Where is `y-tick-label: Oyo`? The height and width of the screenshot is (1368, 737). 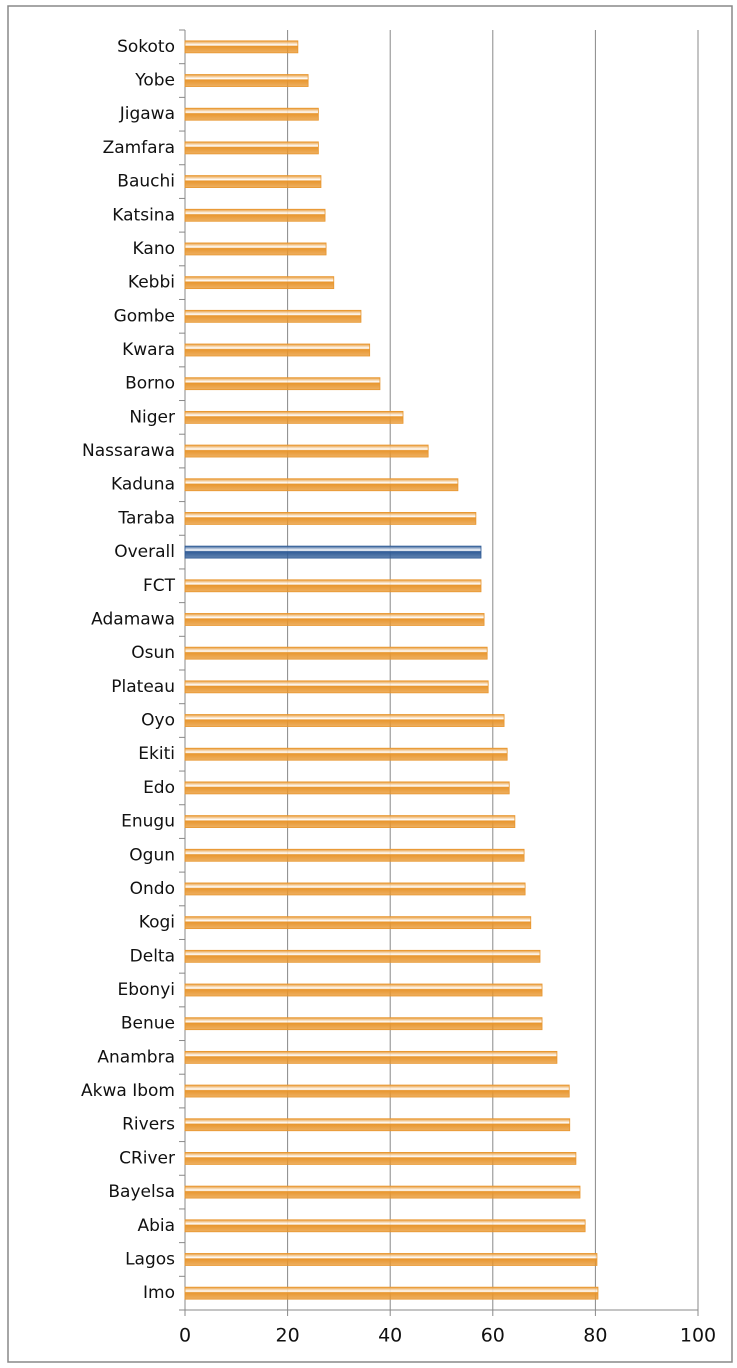
y-tick-label: Oyo is located at coordinates (158, 721).